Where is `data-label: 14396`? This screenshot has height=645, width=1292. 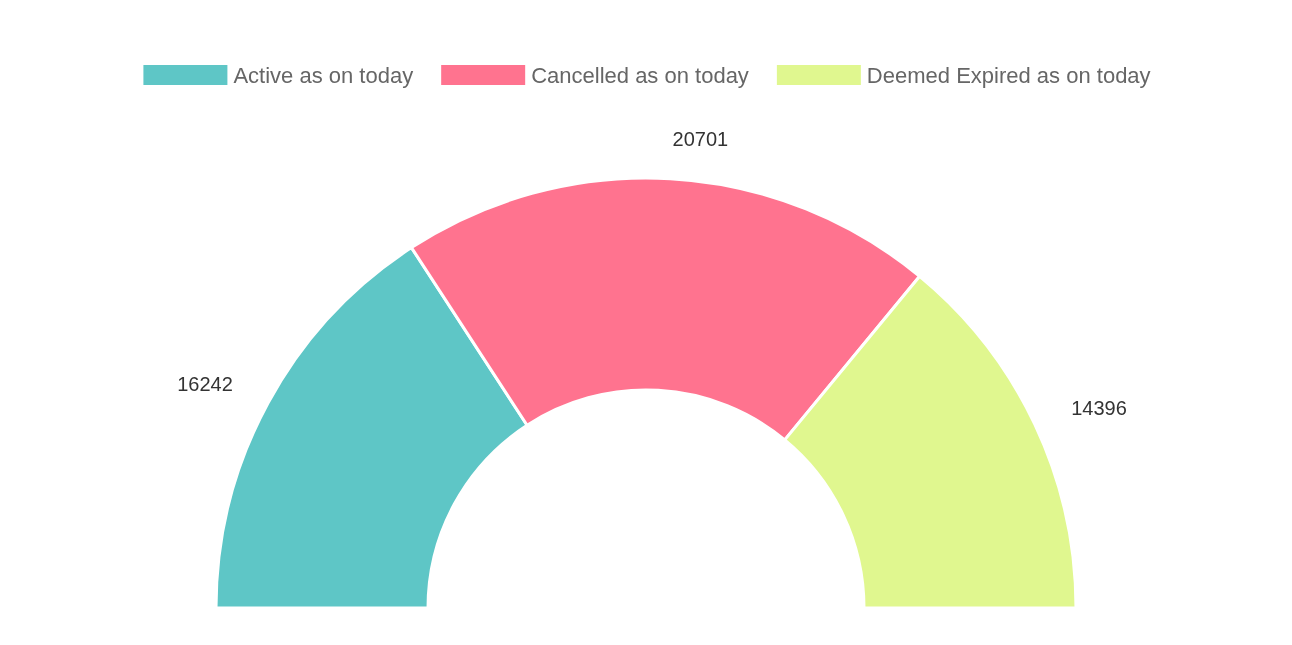 data-label: 14396 is located at coordinates (1099, 407).